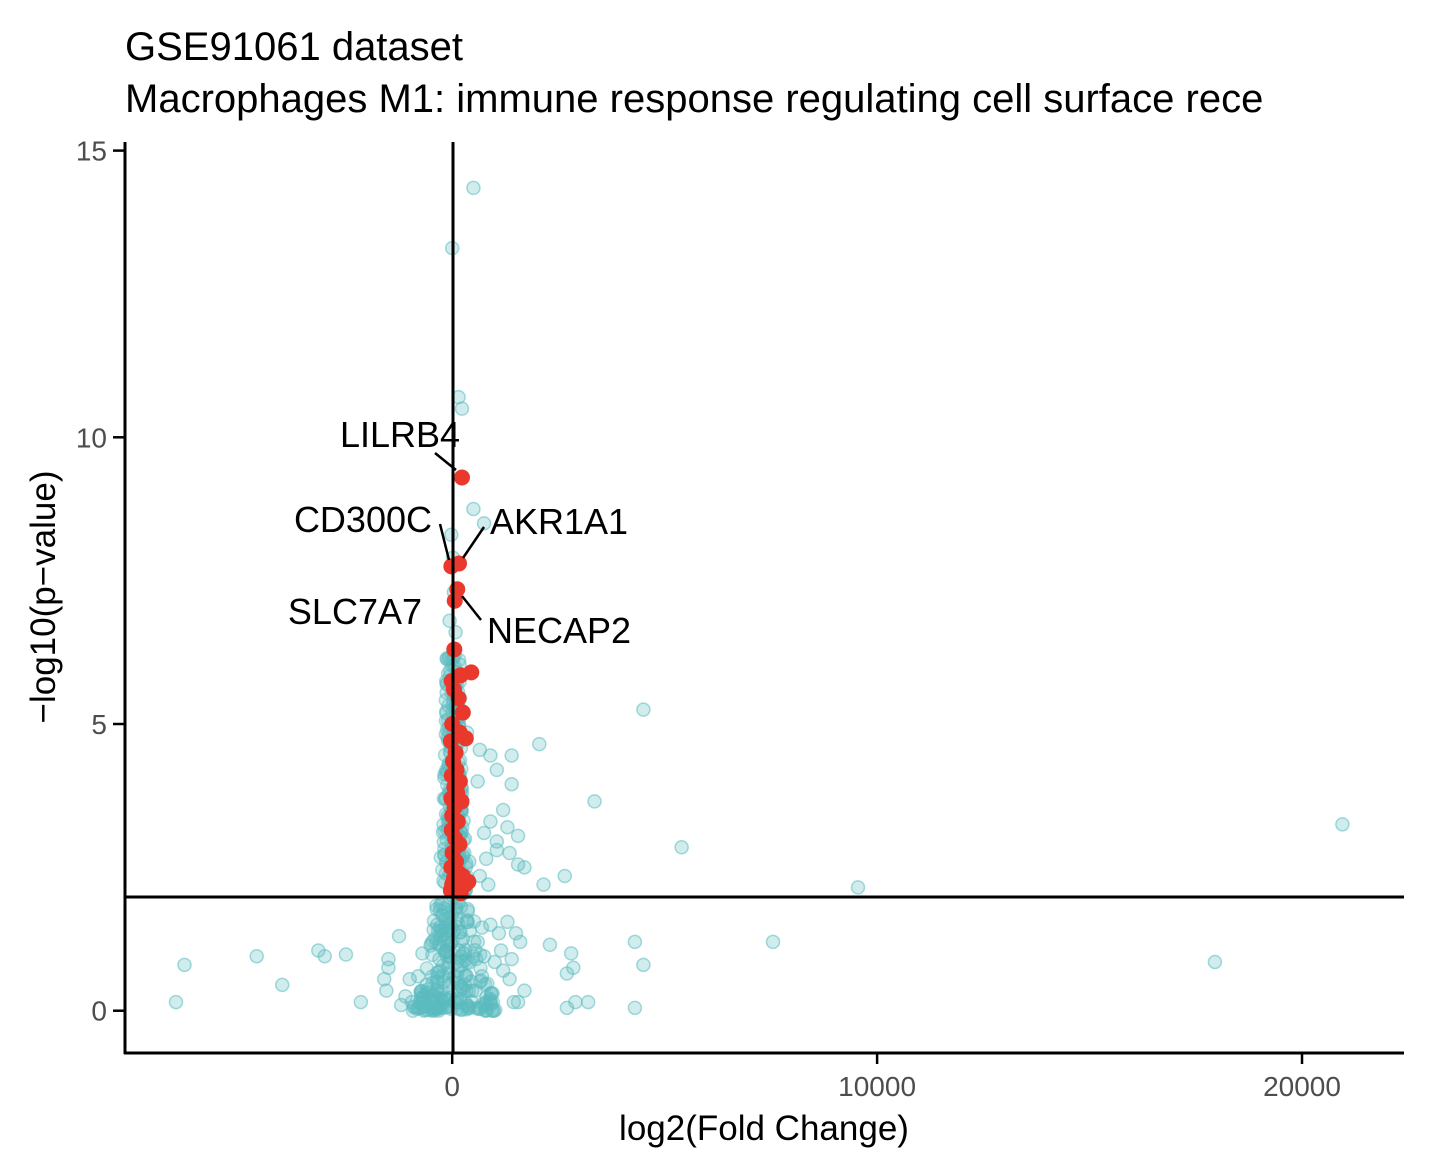 The image size is (1448, 1172). Describe the element at coordinates (459, 532) in the screenshot. I see `gene-labels: LILRB4 CD300C AKR1A1 SLC7A7 NECAP2` at that location.